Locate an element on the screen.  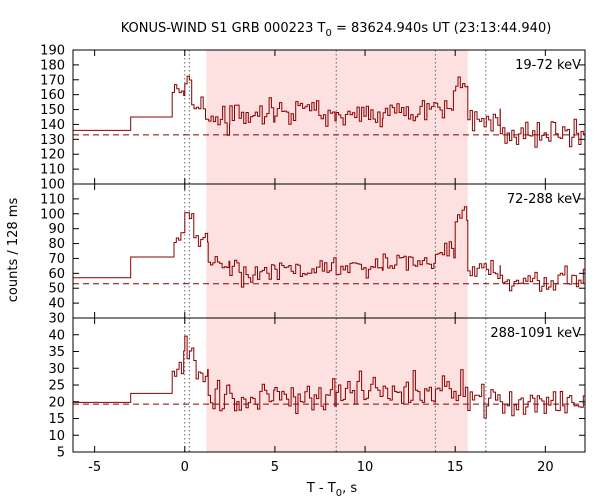
x-tick-label: -5 is located at coordinates (94, 467).